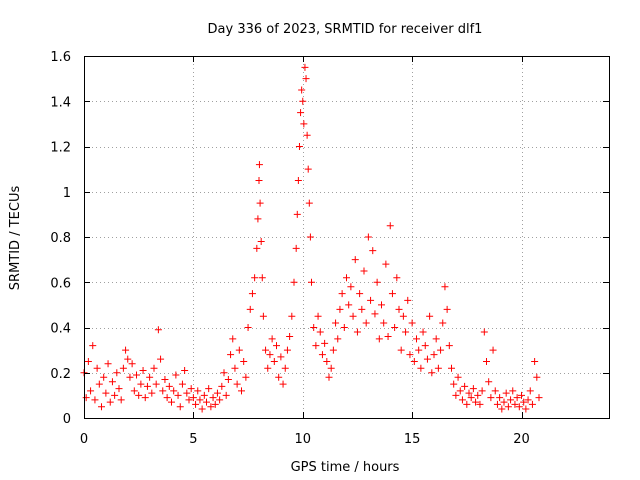  I want to click on y-tick-label: 1.6, so click(60, 57).